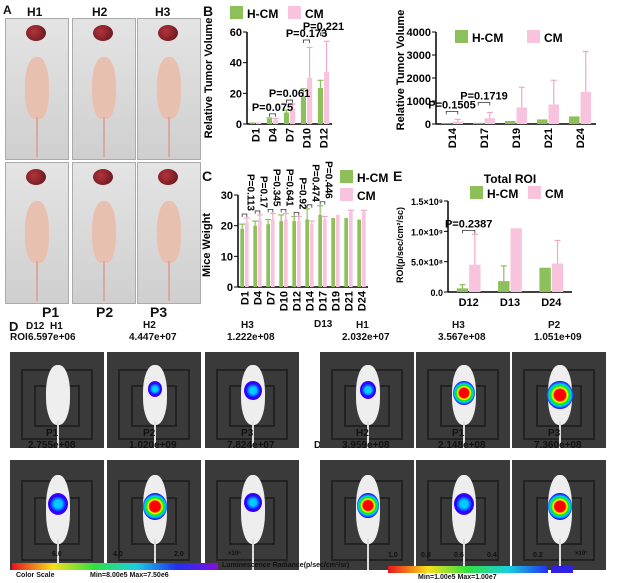  What do you see at coordinates (251, 337) in the screenshot?
I see `roi-value: 1.222e+08` at bounding box center [251, 337].